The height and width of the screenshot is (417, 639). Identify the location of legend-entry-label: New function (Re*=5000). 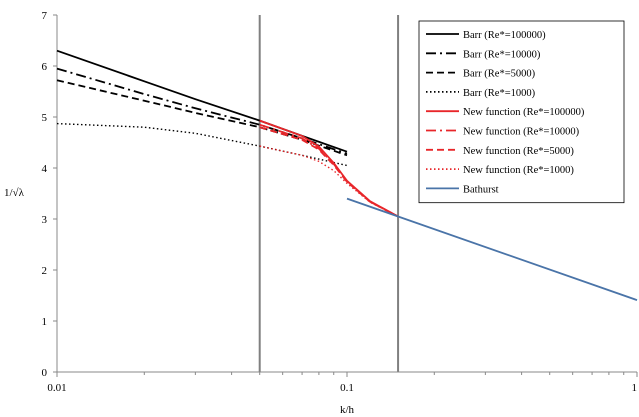
(518, 151).